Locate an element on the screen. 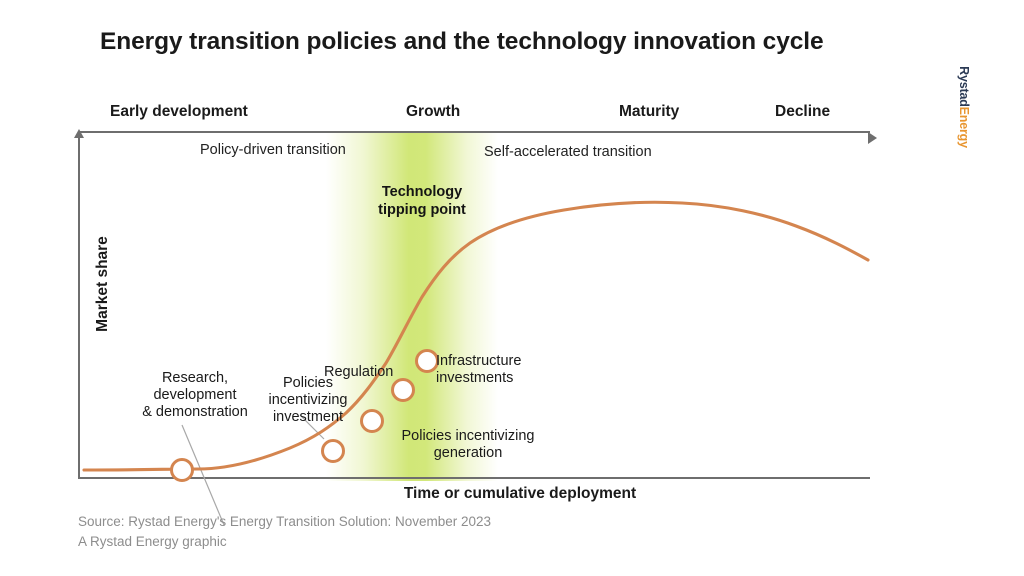  annotation-policies-incentivizing-generation: Policies incentivizing generation is located at coordinates (468, 445).